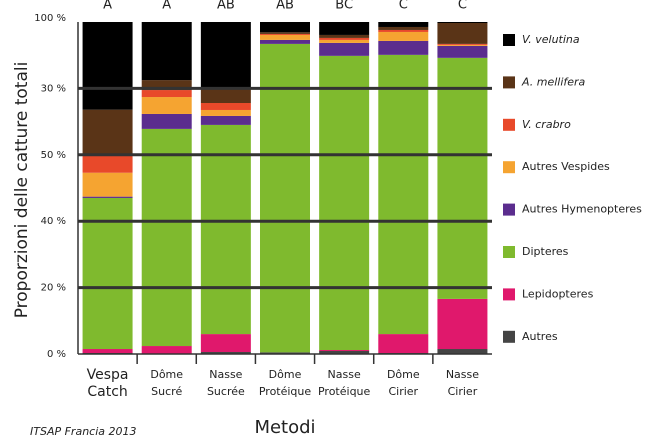 This screenshot has width=648, height=439. I want to click on legend-label: A. mellifera, so click(553, 81).